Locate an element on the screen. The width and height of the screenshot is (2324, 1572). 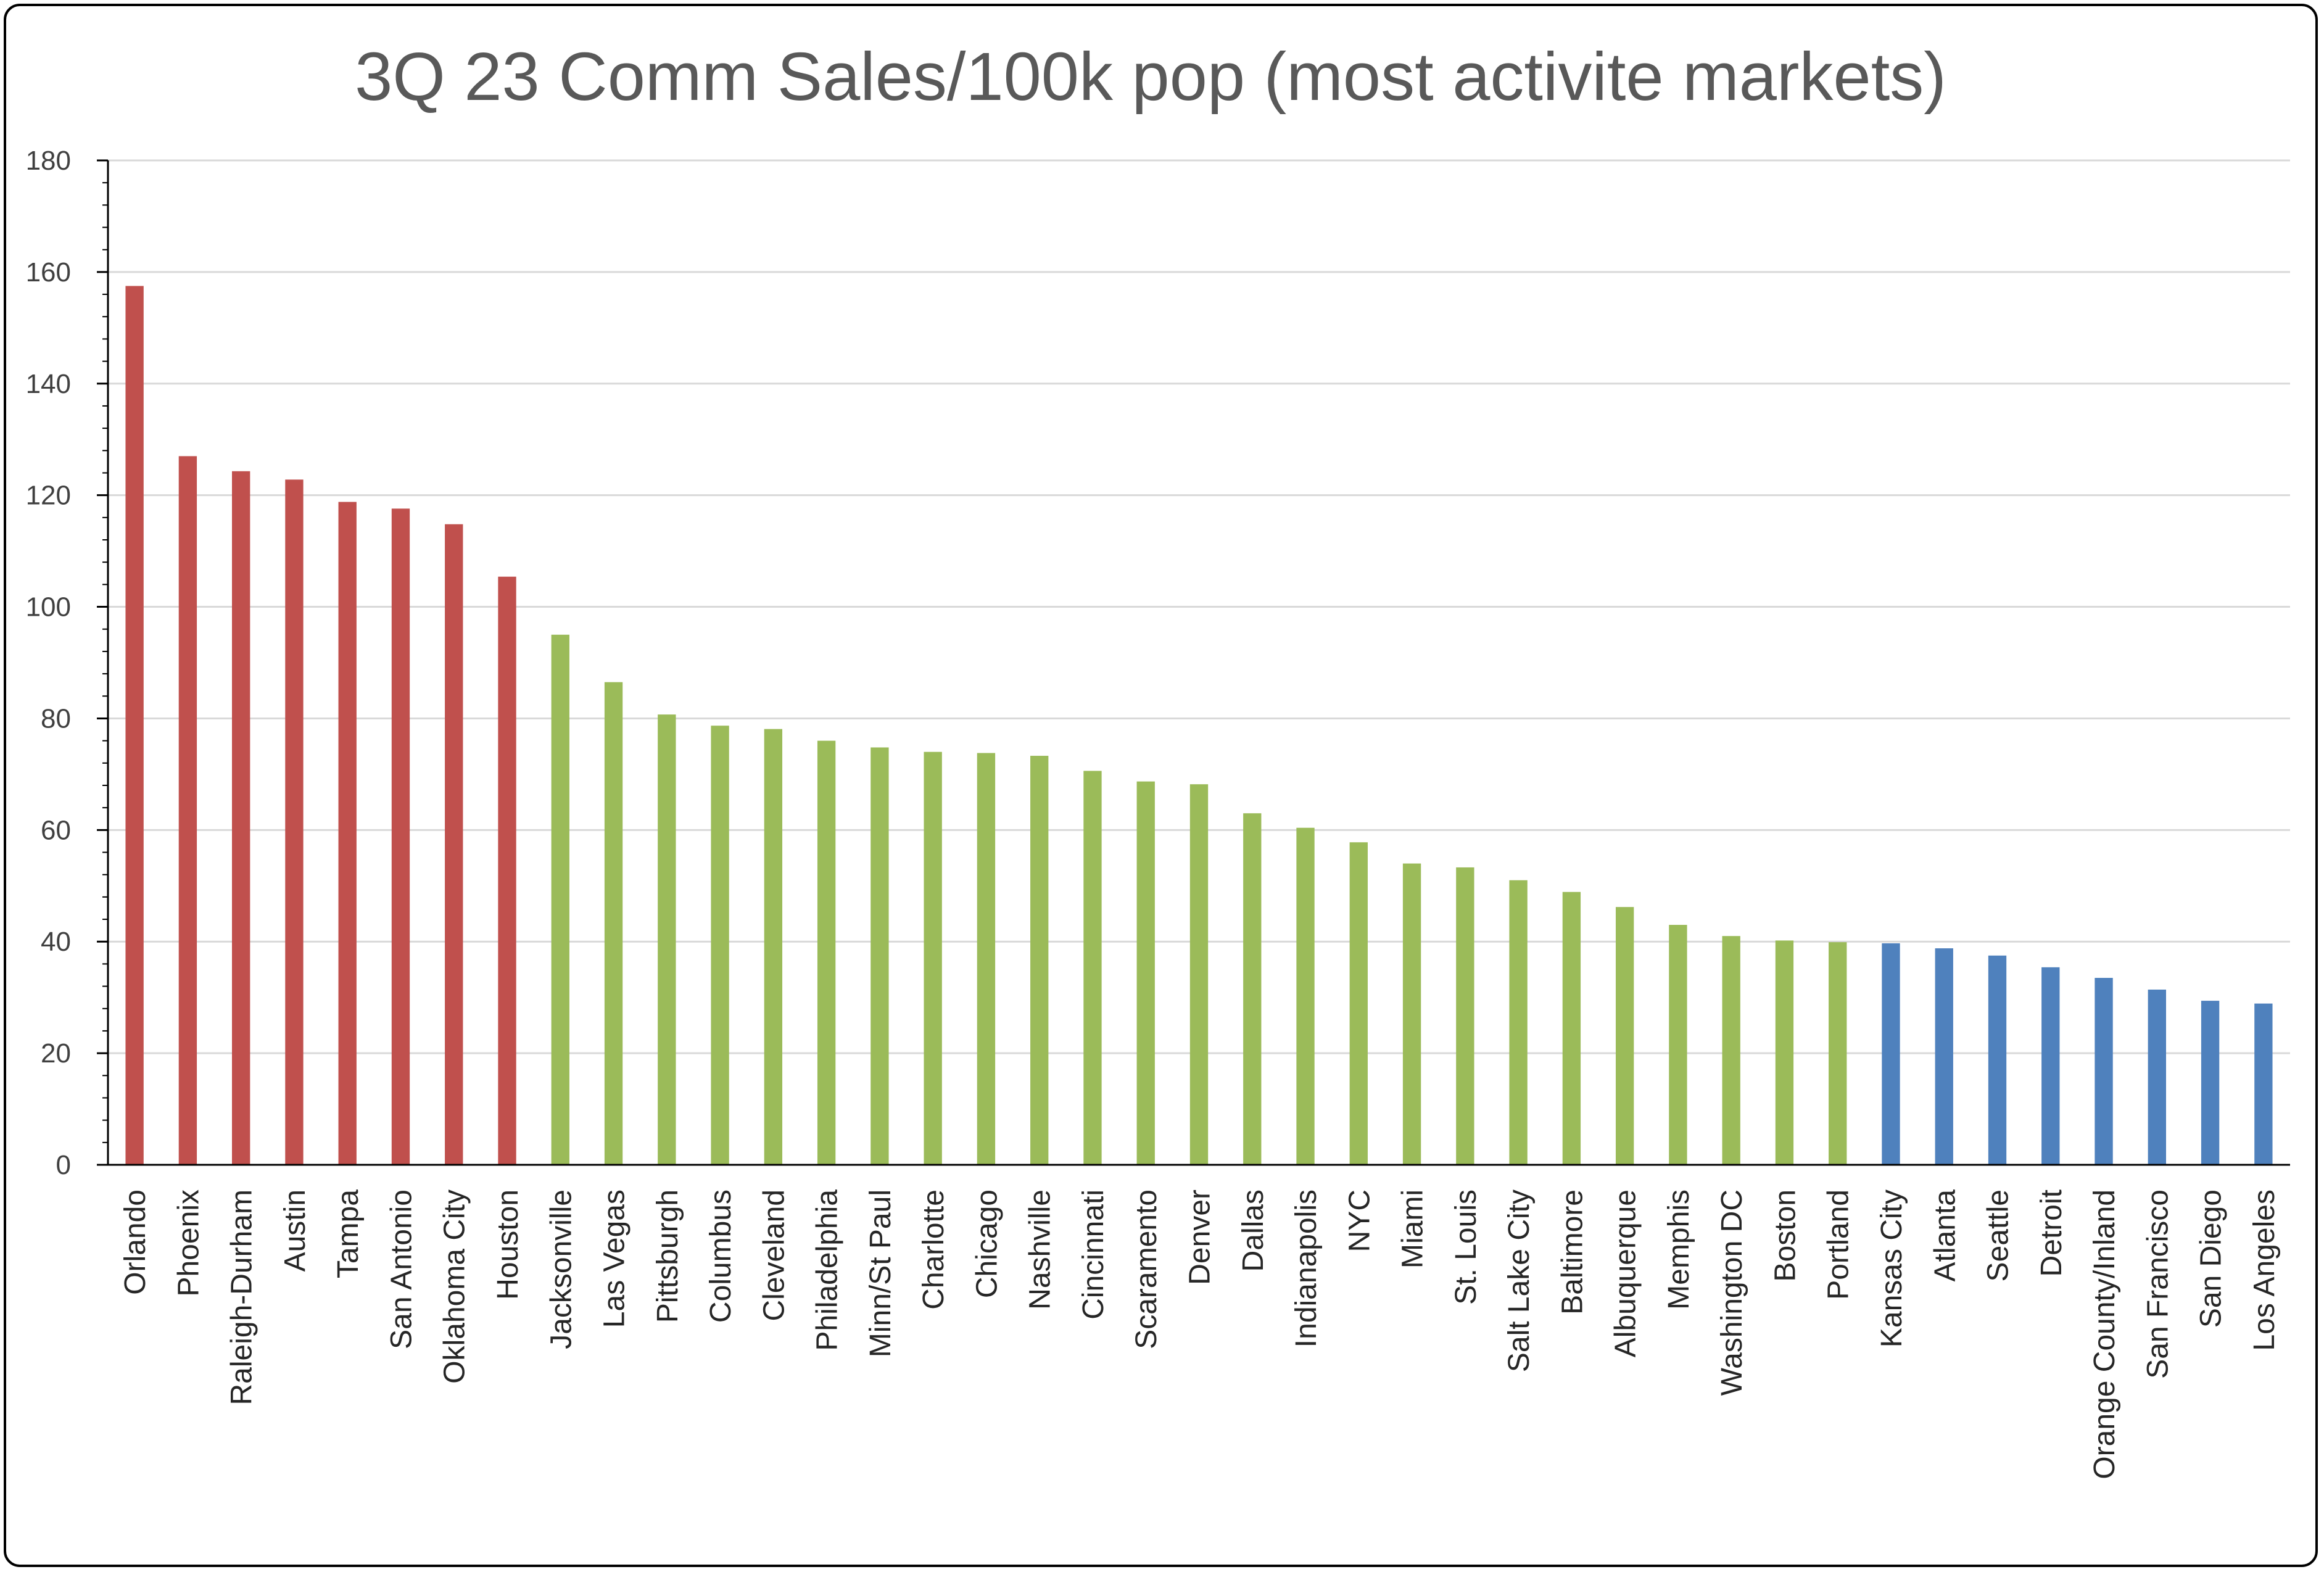
category-label: Kansas City is located at coordinates (1892, 1268).